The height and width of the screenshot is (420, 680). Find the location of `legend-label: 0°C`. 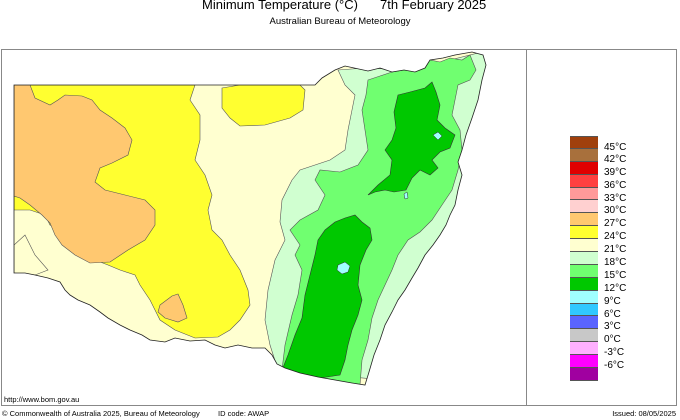

legend-label: 0°C is located at coordinates (612, 340).